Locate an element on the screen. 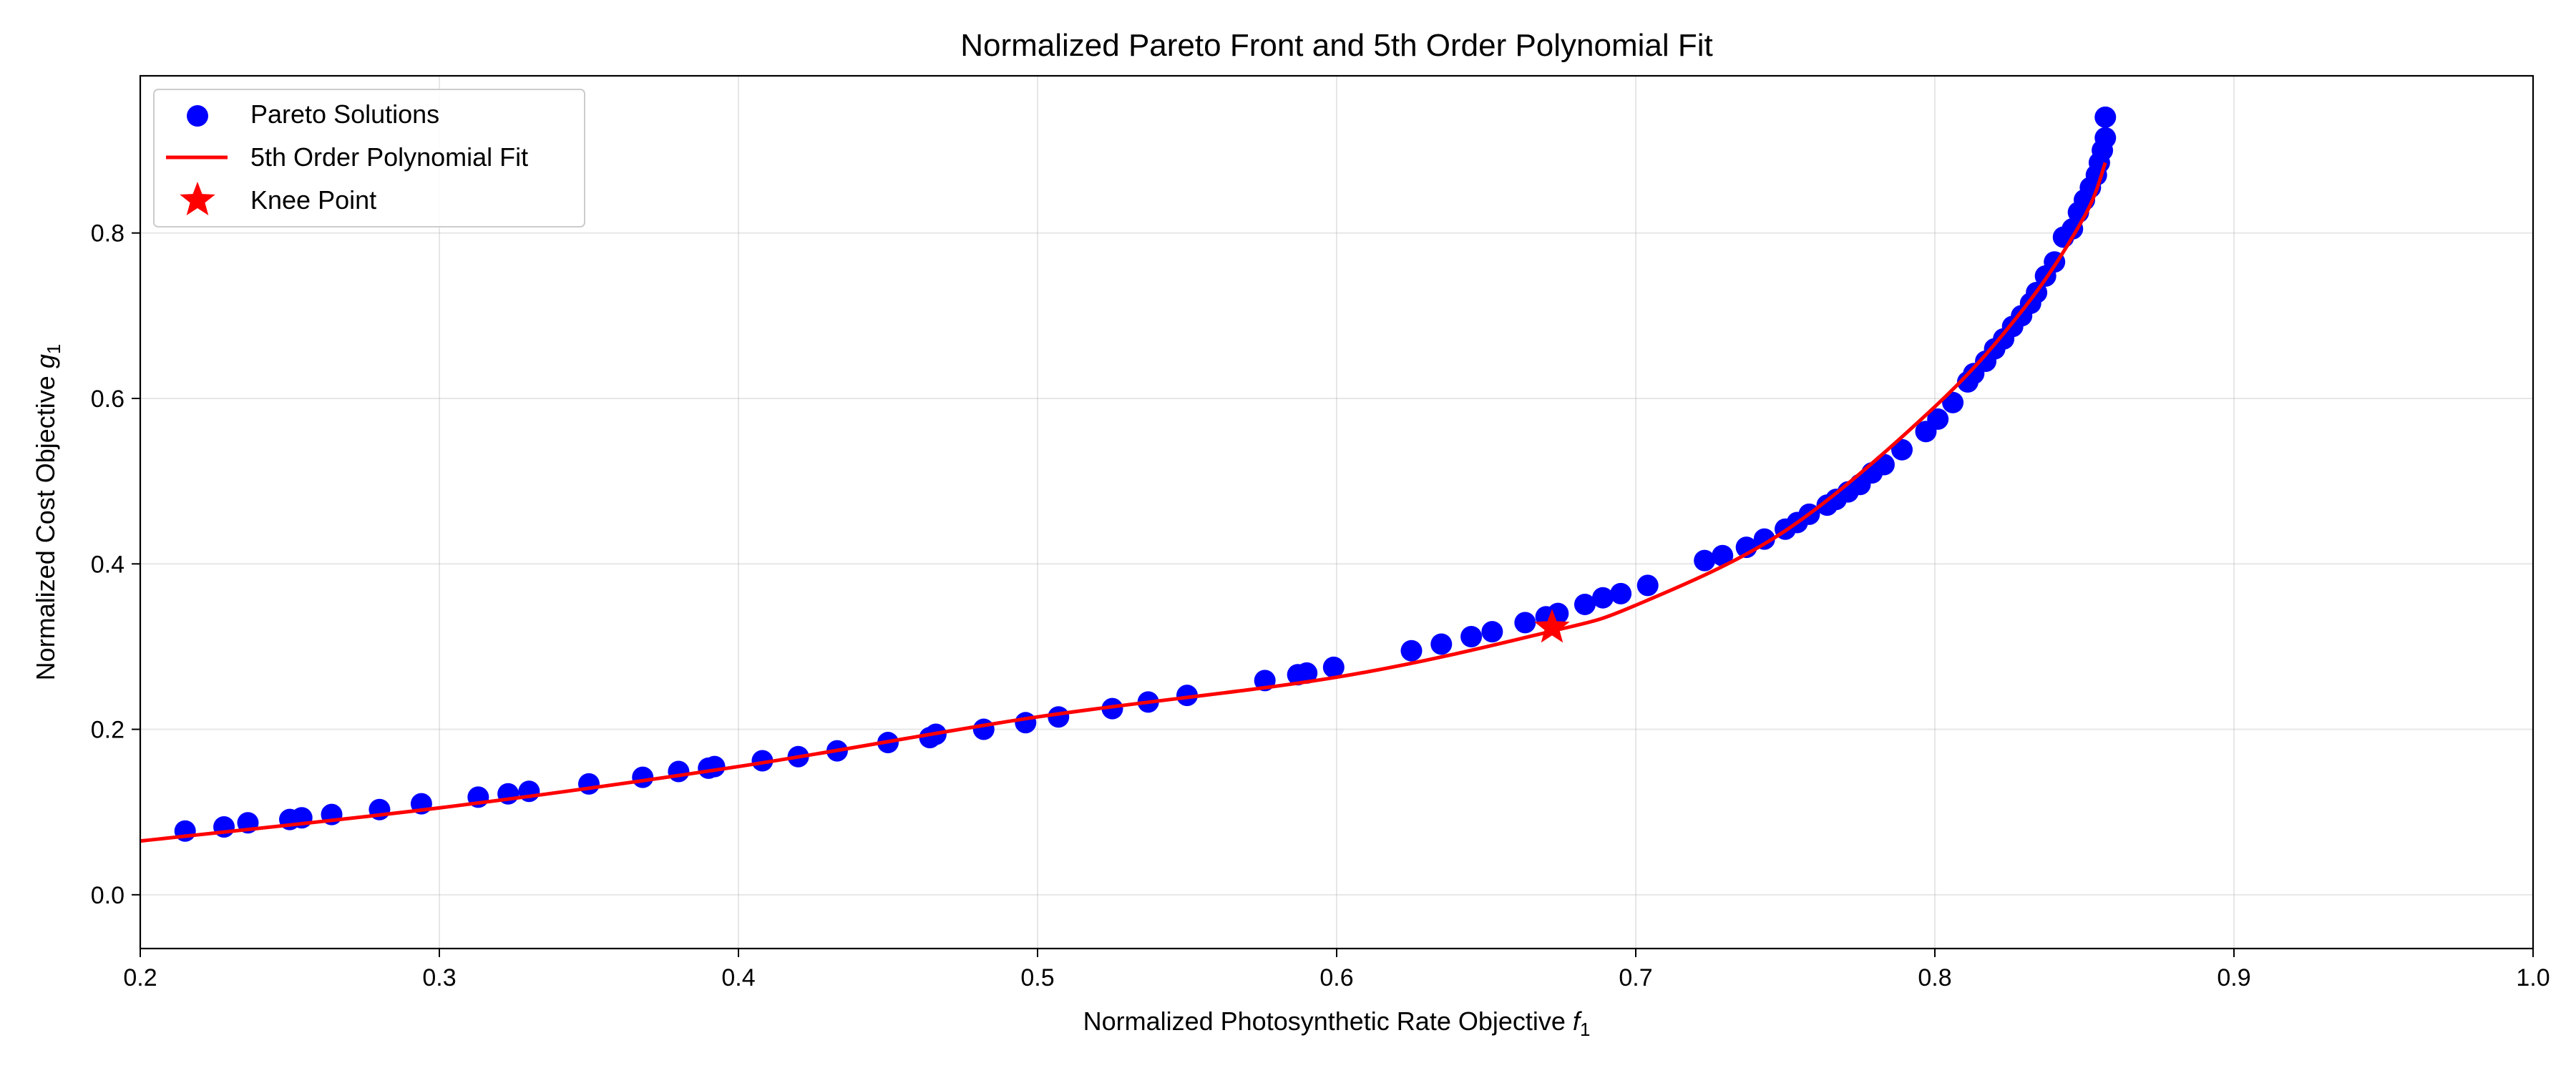 The height and width of the screenshot is (1073, 2576). y-tick-label: 0.8 is located at coordinates (108, 234).